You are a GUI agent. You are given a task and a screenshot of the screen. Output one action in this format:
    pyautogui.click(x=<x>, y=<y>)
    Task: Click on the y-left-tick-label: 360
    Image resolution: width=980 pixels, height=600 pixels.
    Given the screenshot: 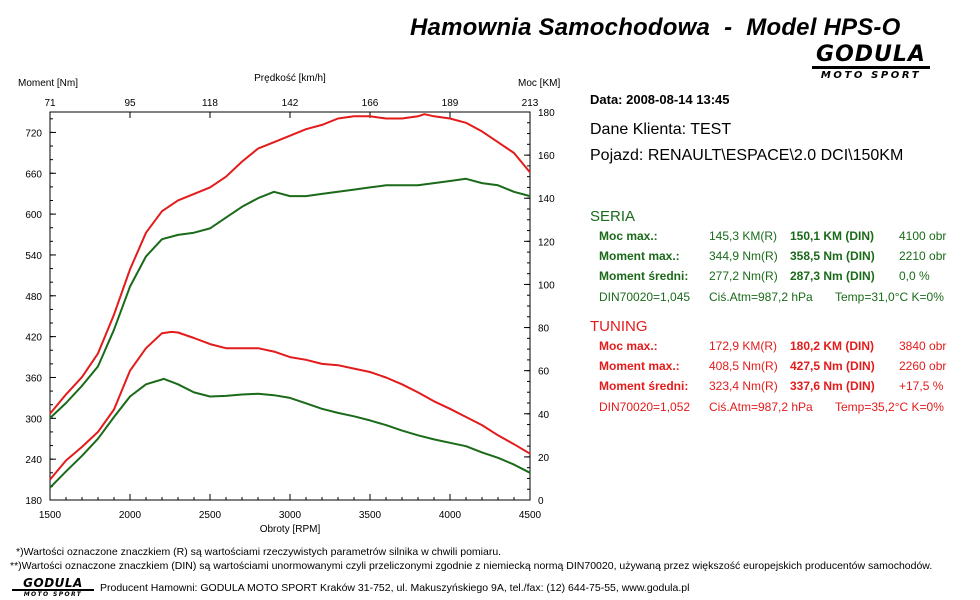 What is the action you would take?
    pyautogui.click(x=33, y=378)
    